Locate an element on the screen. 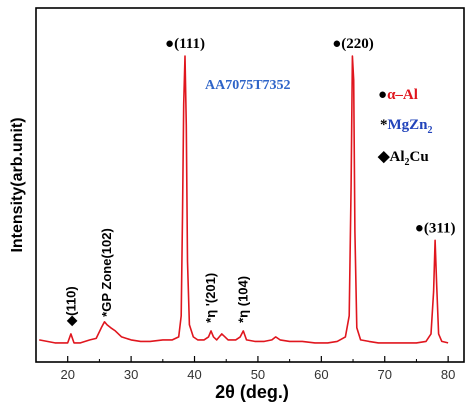  x-axis-ticks: 20 30 40 50 60 70 80 is located at coordinates (257, 369).